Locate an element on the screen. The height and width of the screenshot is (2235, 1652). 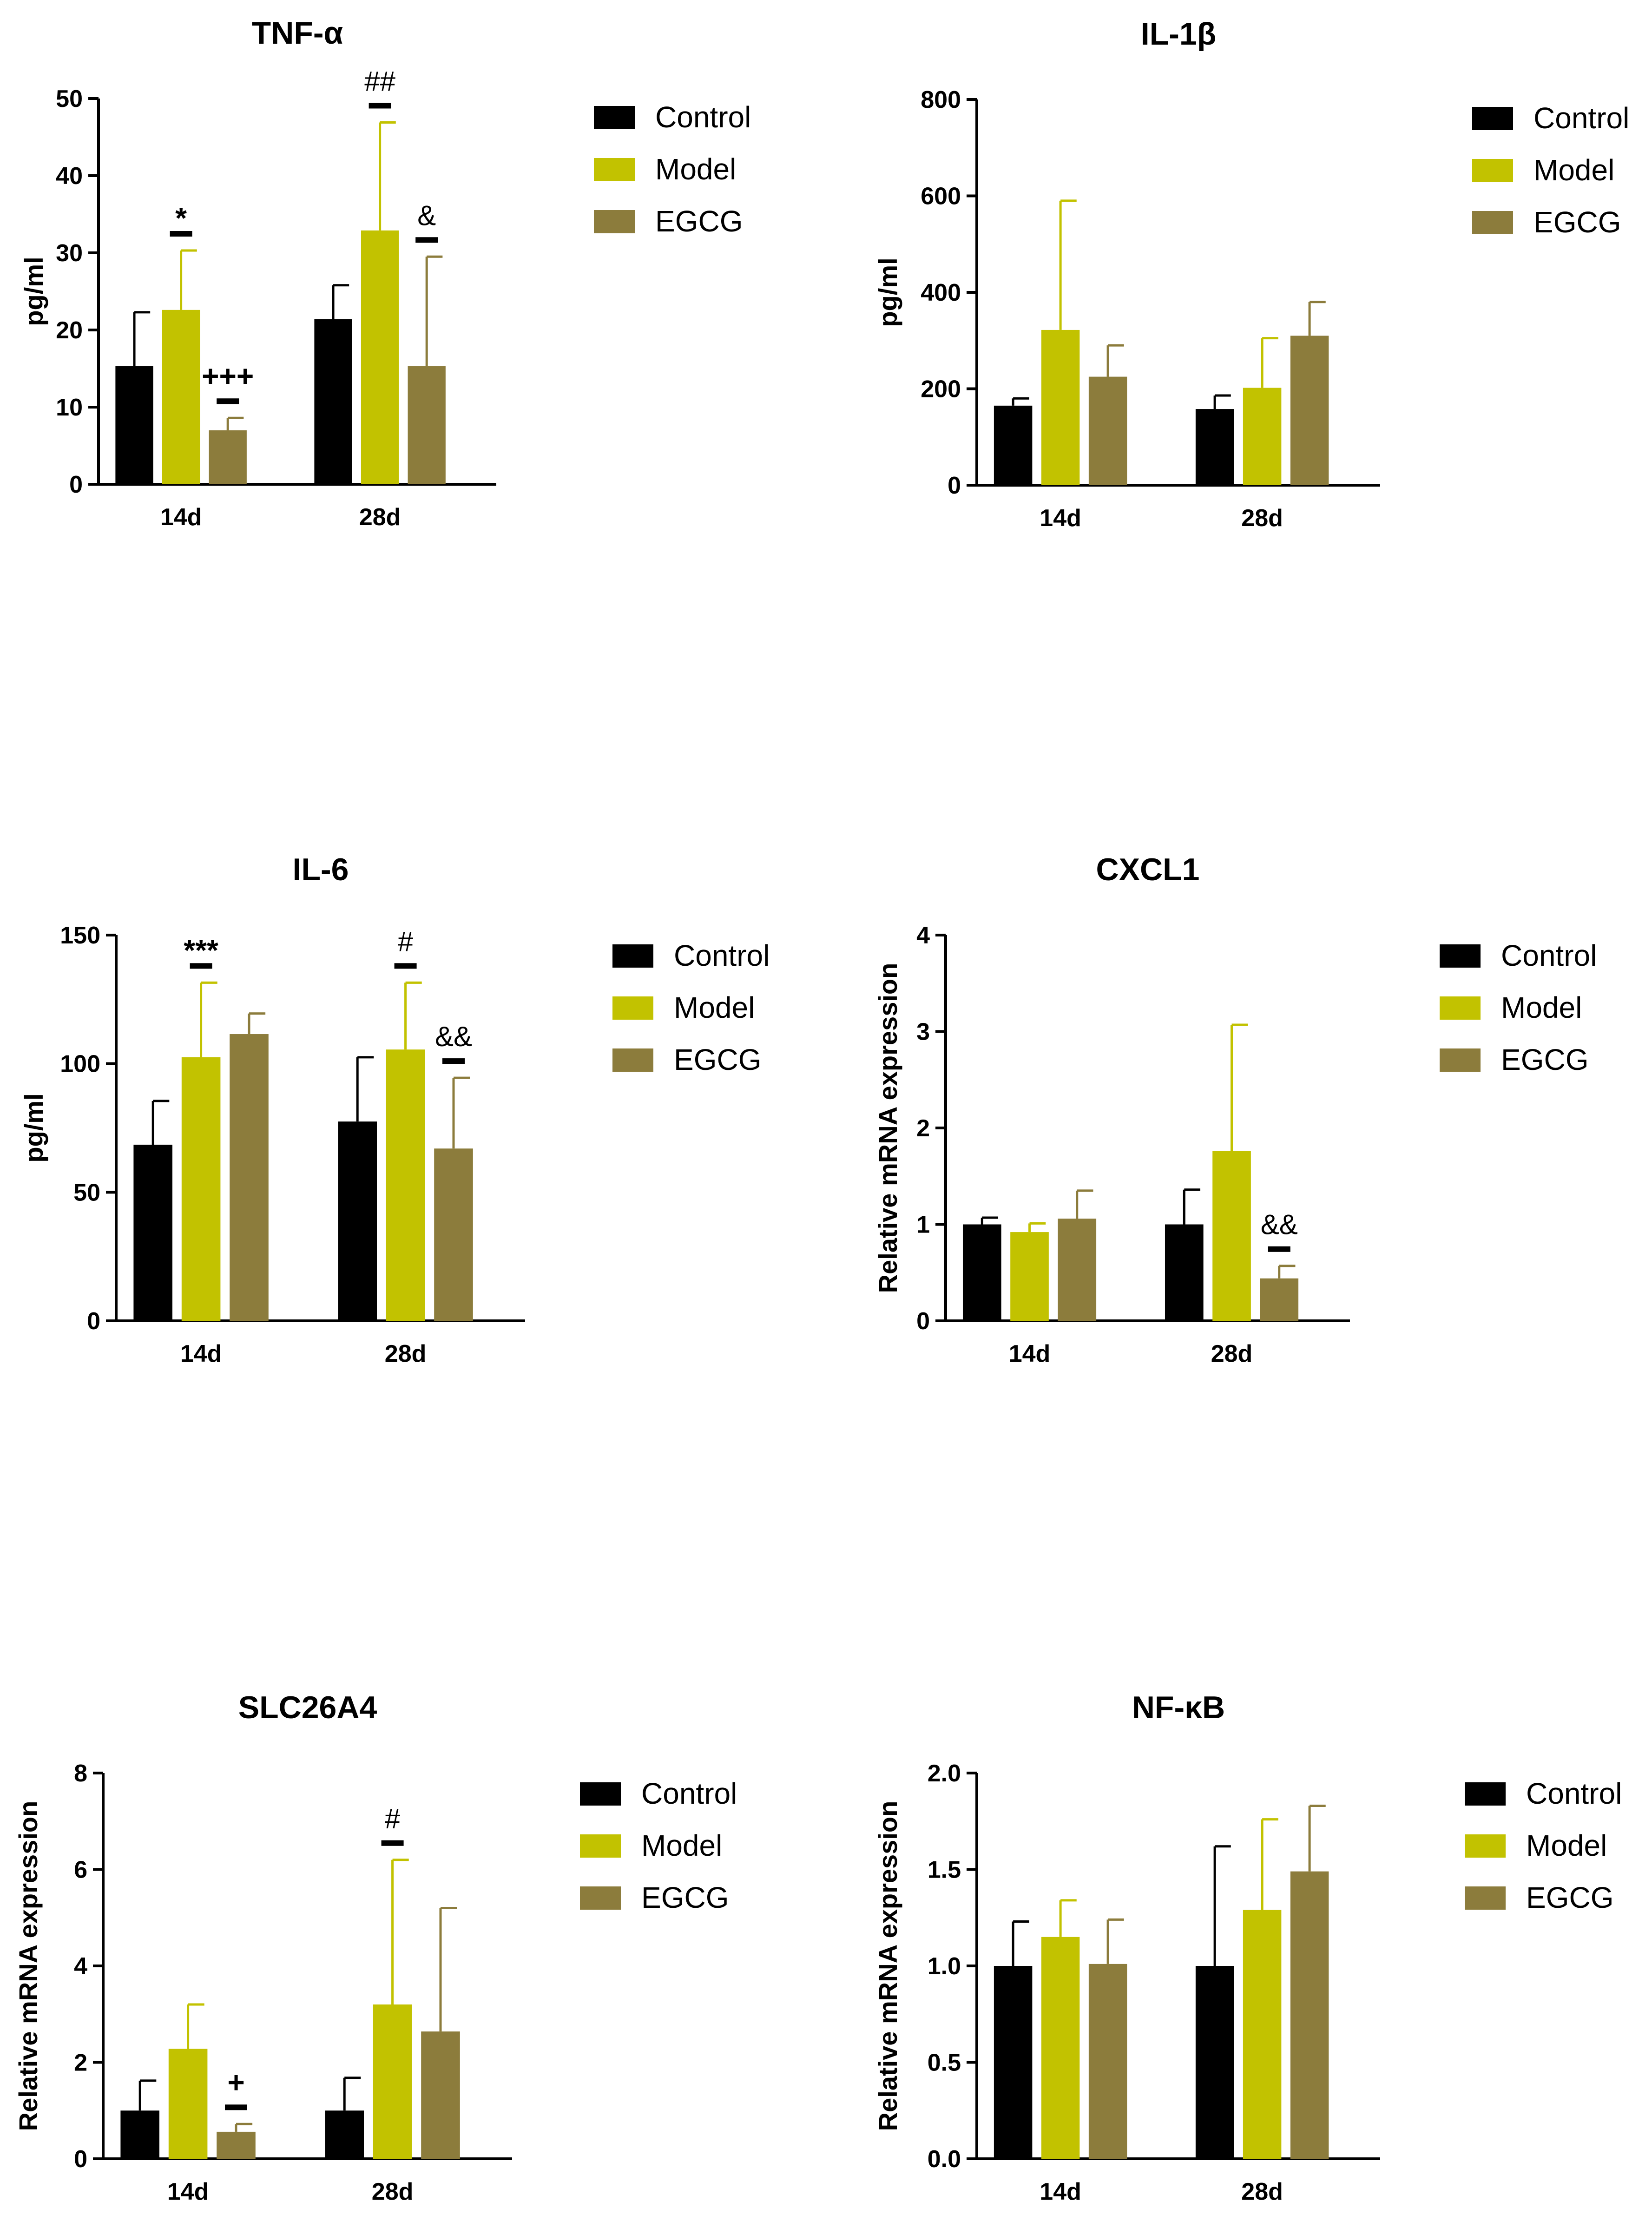
y-tick-label: 50 is located at coordinates (87, 1193).